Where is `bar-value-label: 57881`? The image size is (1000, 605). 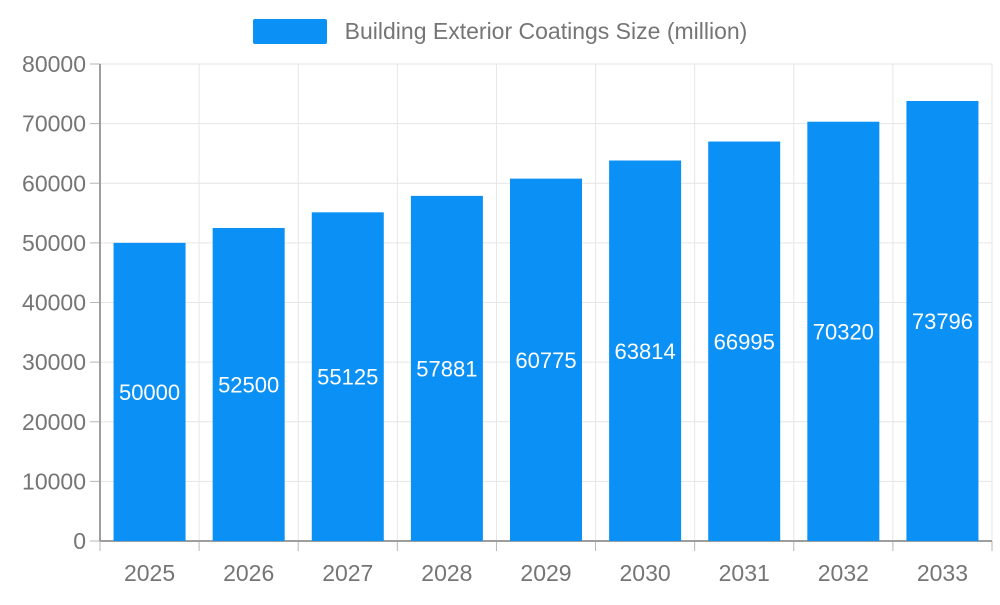
bar-value-label: 57881 is located at coordinates (446, 368).